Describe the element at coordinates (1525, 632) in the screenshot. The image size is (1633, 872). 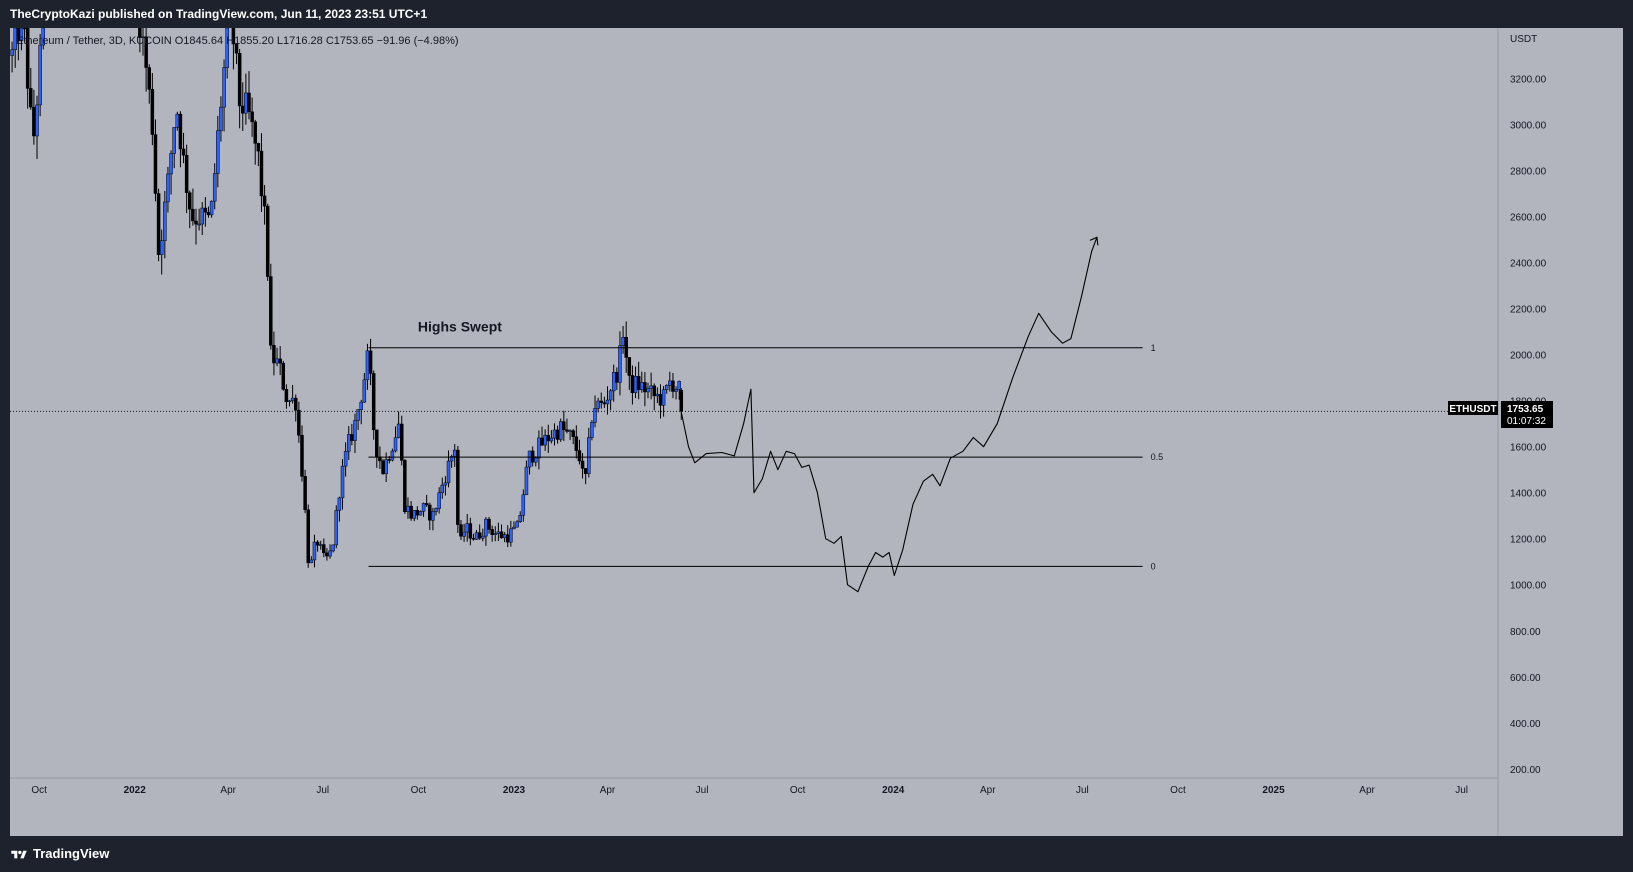
I see `price-axis-tick: 800.00` at that location.